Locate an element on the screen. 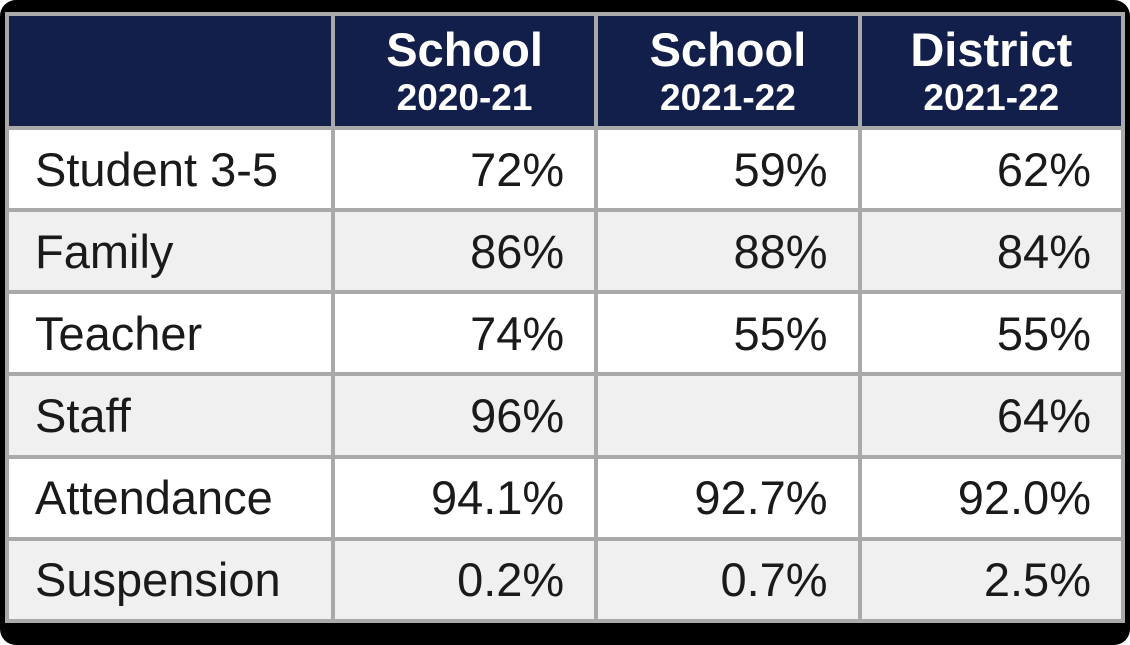 This screenshot has width=1130, height=645. column-header-empty is located at coordinates (170, 71).